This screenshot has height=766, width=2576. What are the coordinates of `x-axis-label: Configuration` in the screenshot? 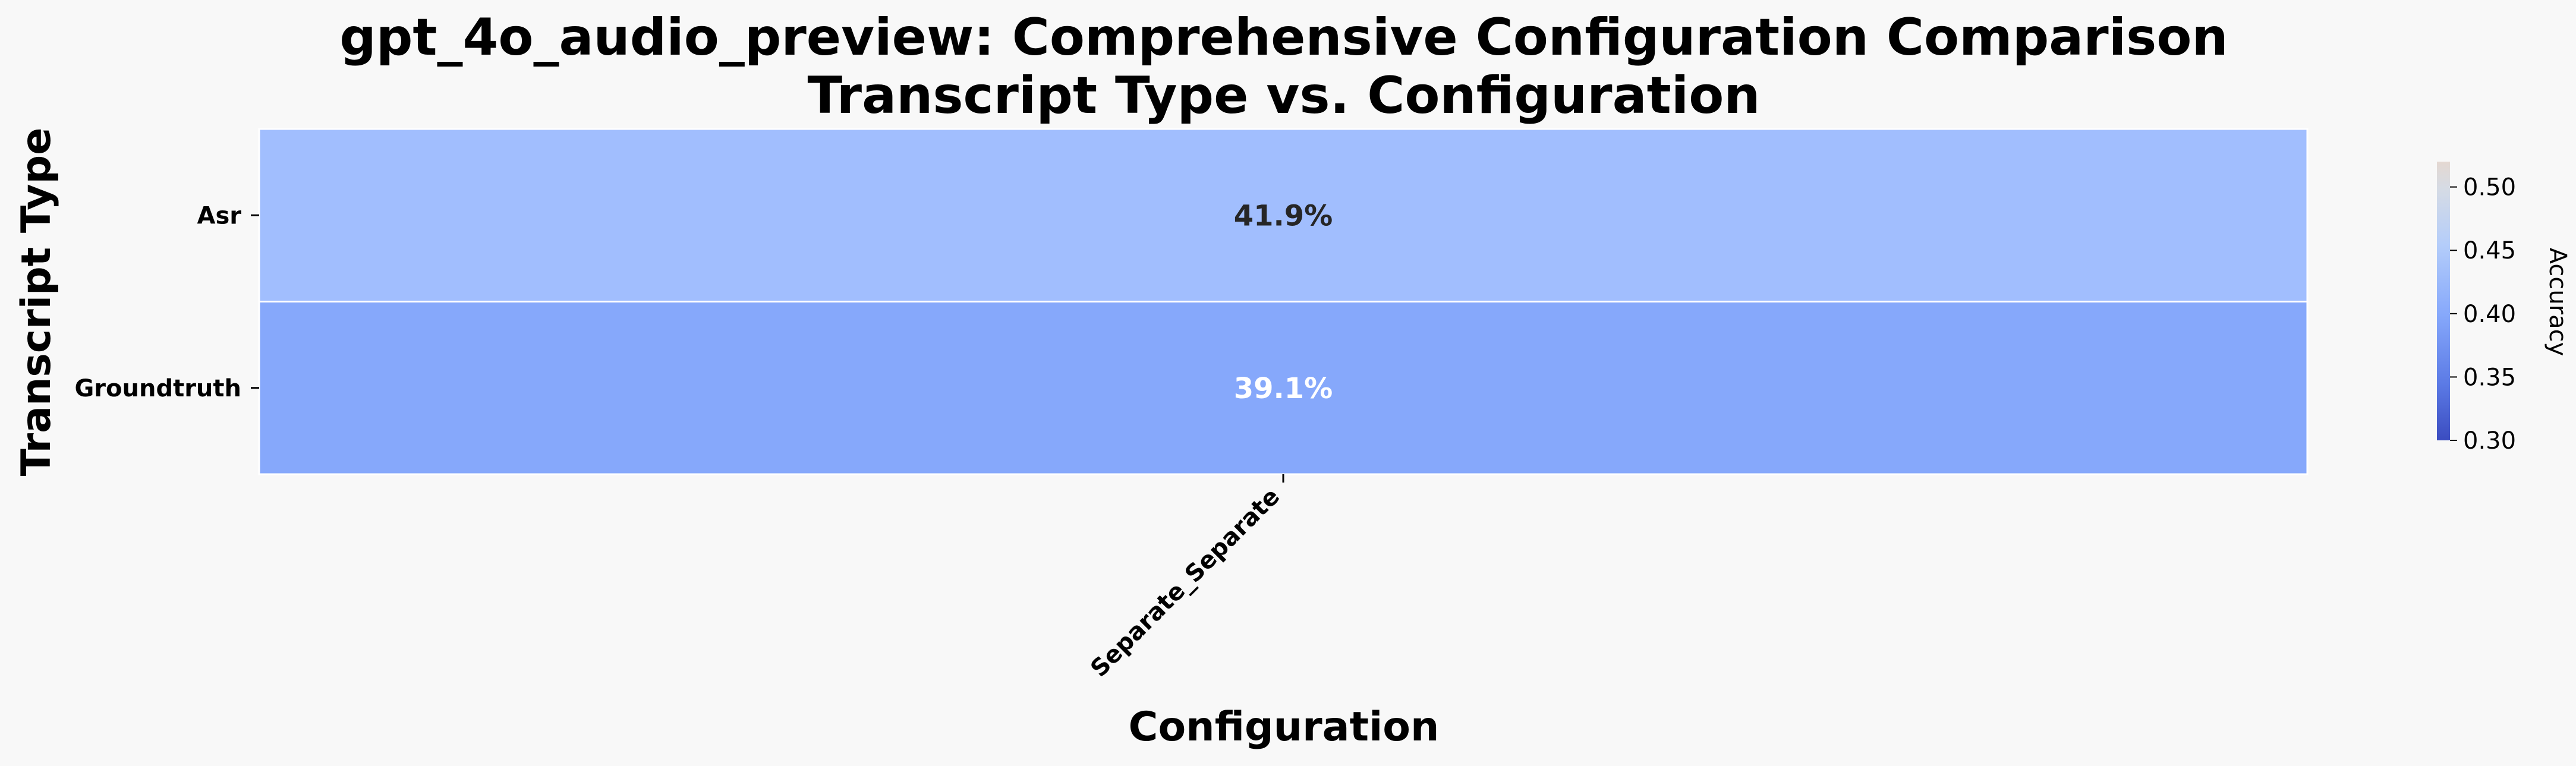 It's located at (1284, 728).